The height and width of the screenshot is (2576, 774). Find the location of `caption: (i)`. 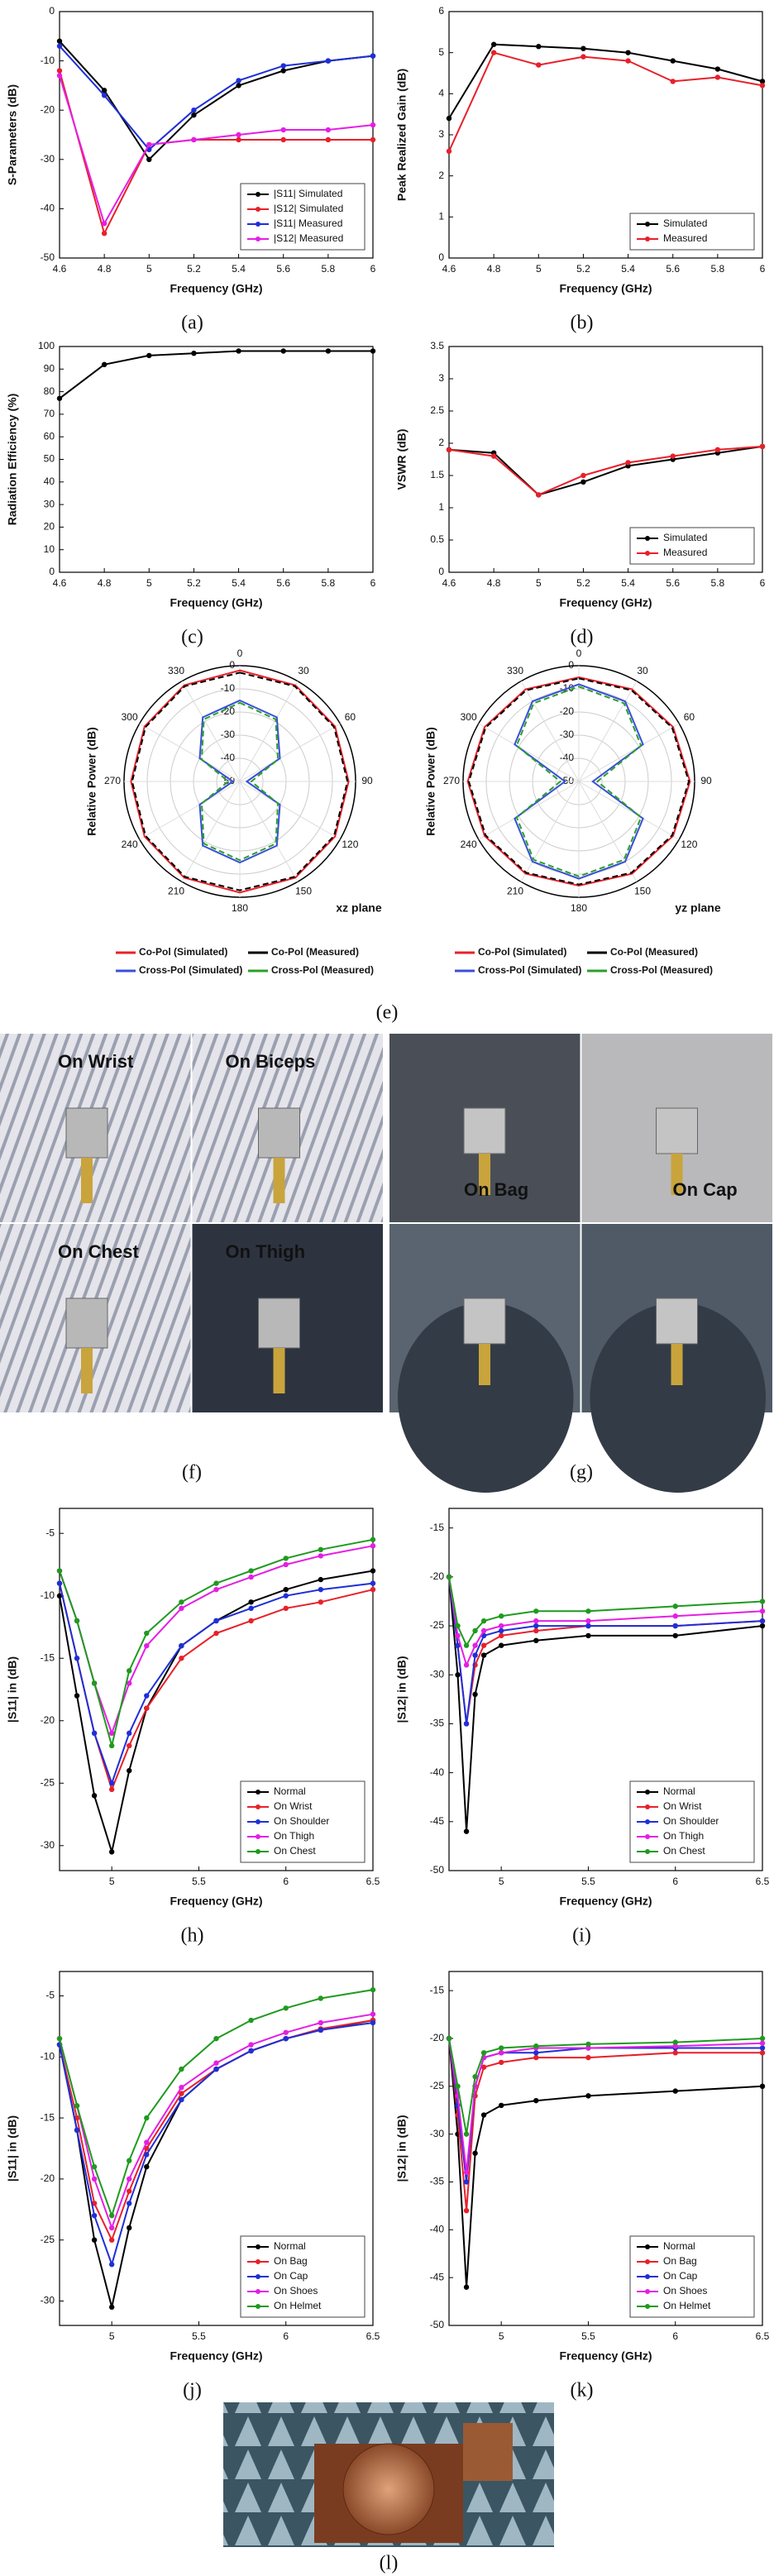

caption: (i) is located at coordinates (581, 1936).